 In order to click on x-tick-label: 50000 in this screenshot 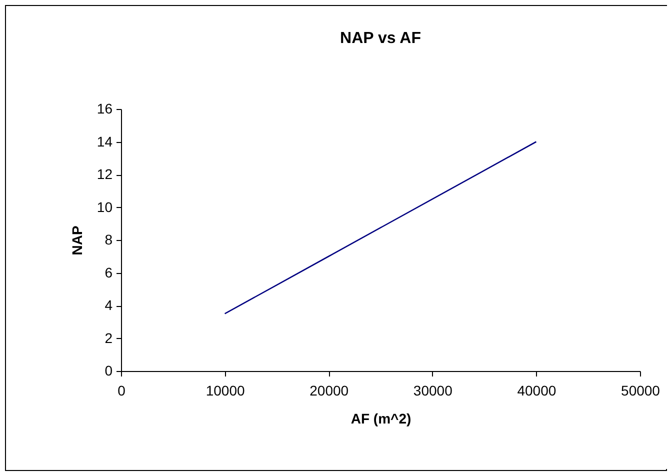, I will do `click(640, 390)`.